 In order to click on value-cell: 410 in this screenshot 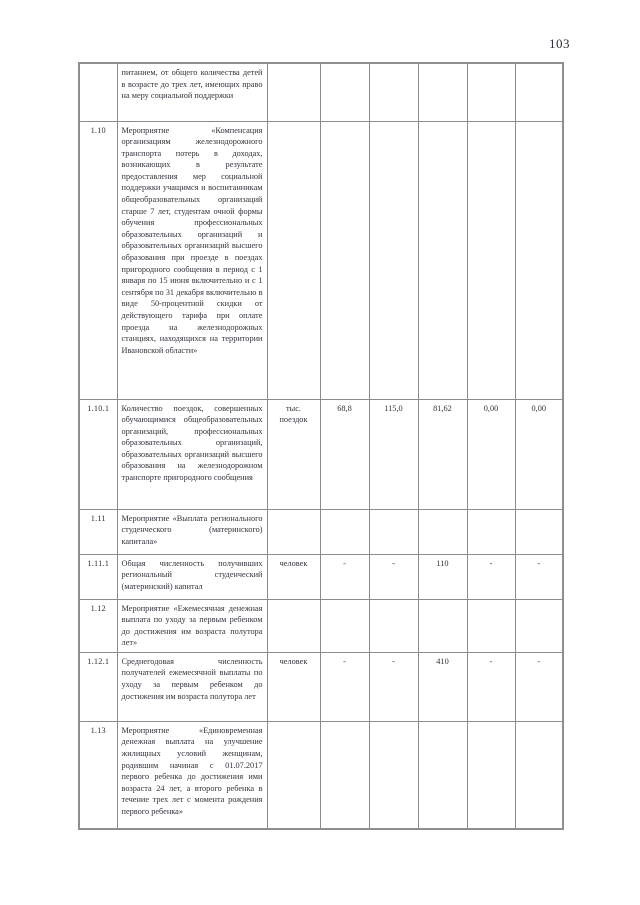, I will do `click(442, 686)`.